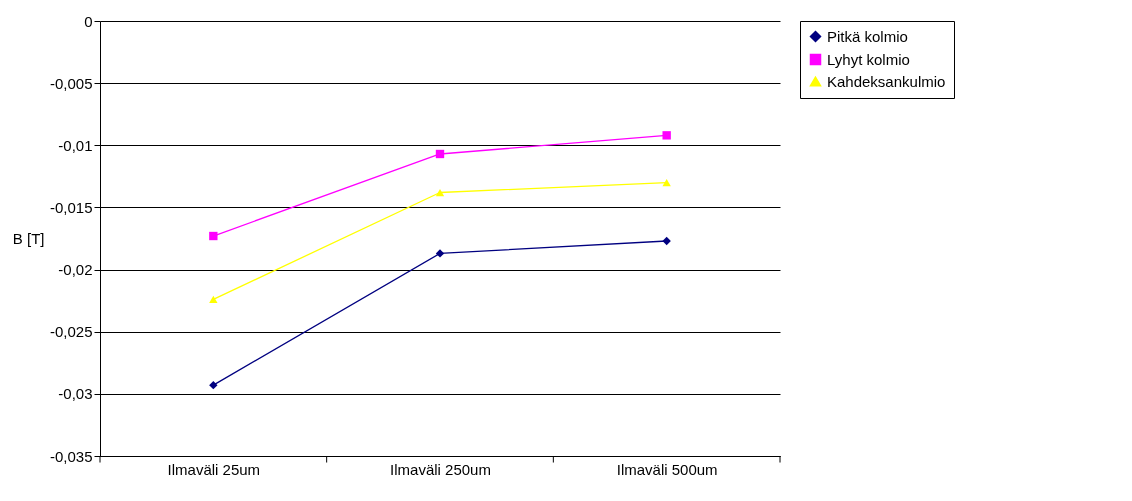 The image size is (1132, 501). Describe the element at coordinates (214, 469) in the screenshot. I see `x-tick-label: Ilmaväli 25um` at that location.